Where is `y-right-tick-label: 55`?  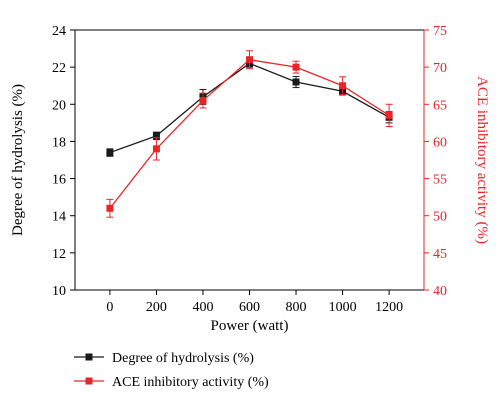
y-right-tick-label: 55 is located at coordinates (440, 180).